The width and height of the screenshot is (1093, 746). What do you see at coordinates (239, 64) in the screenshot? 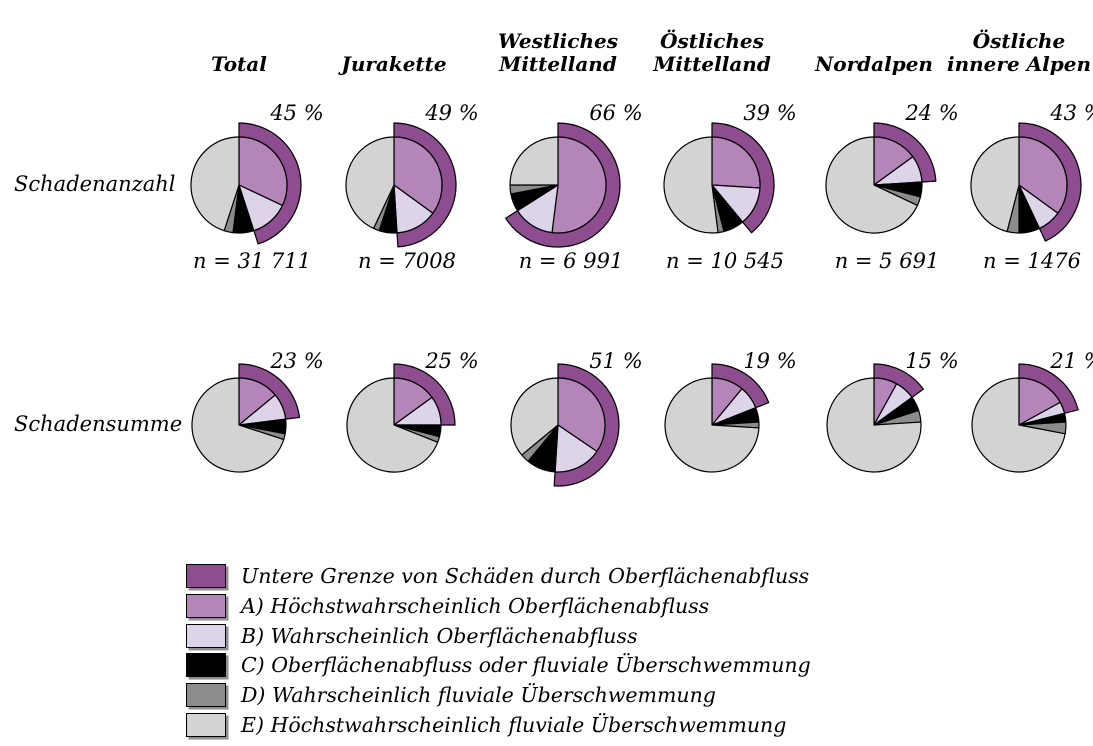
I see `column-header-line: Total` at bounding box center [239, 64].